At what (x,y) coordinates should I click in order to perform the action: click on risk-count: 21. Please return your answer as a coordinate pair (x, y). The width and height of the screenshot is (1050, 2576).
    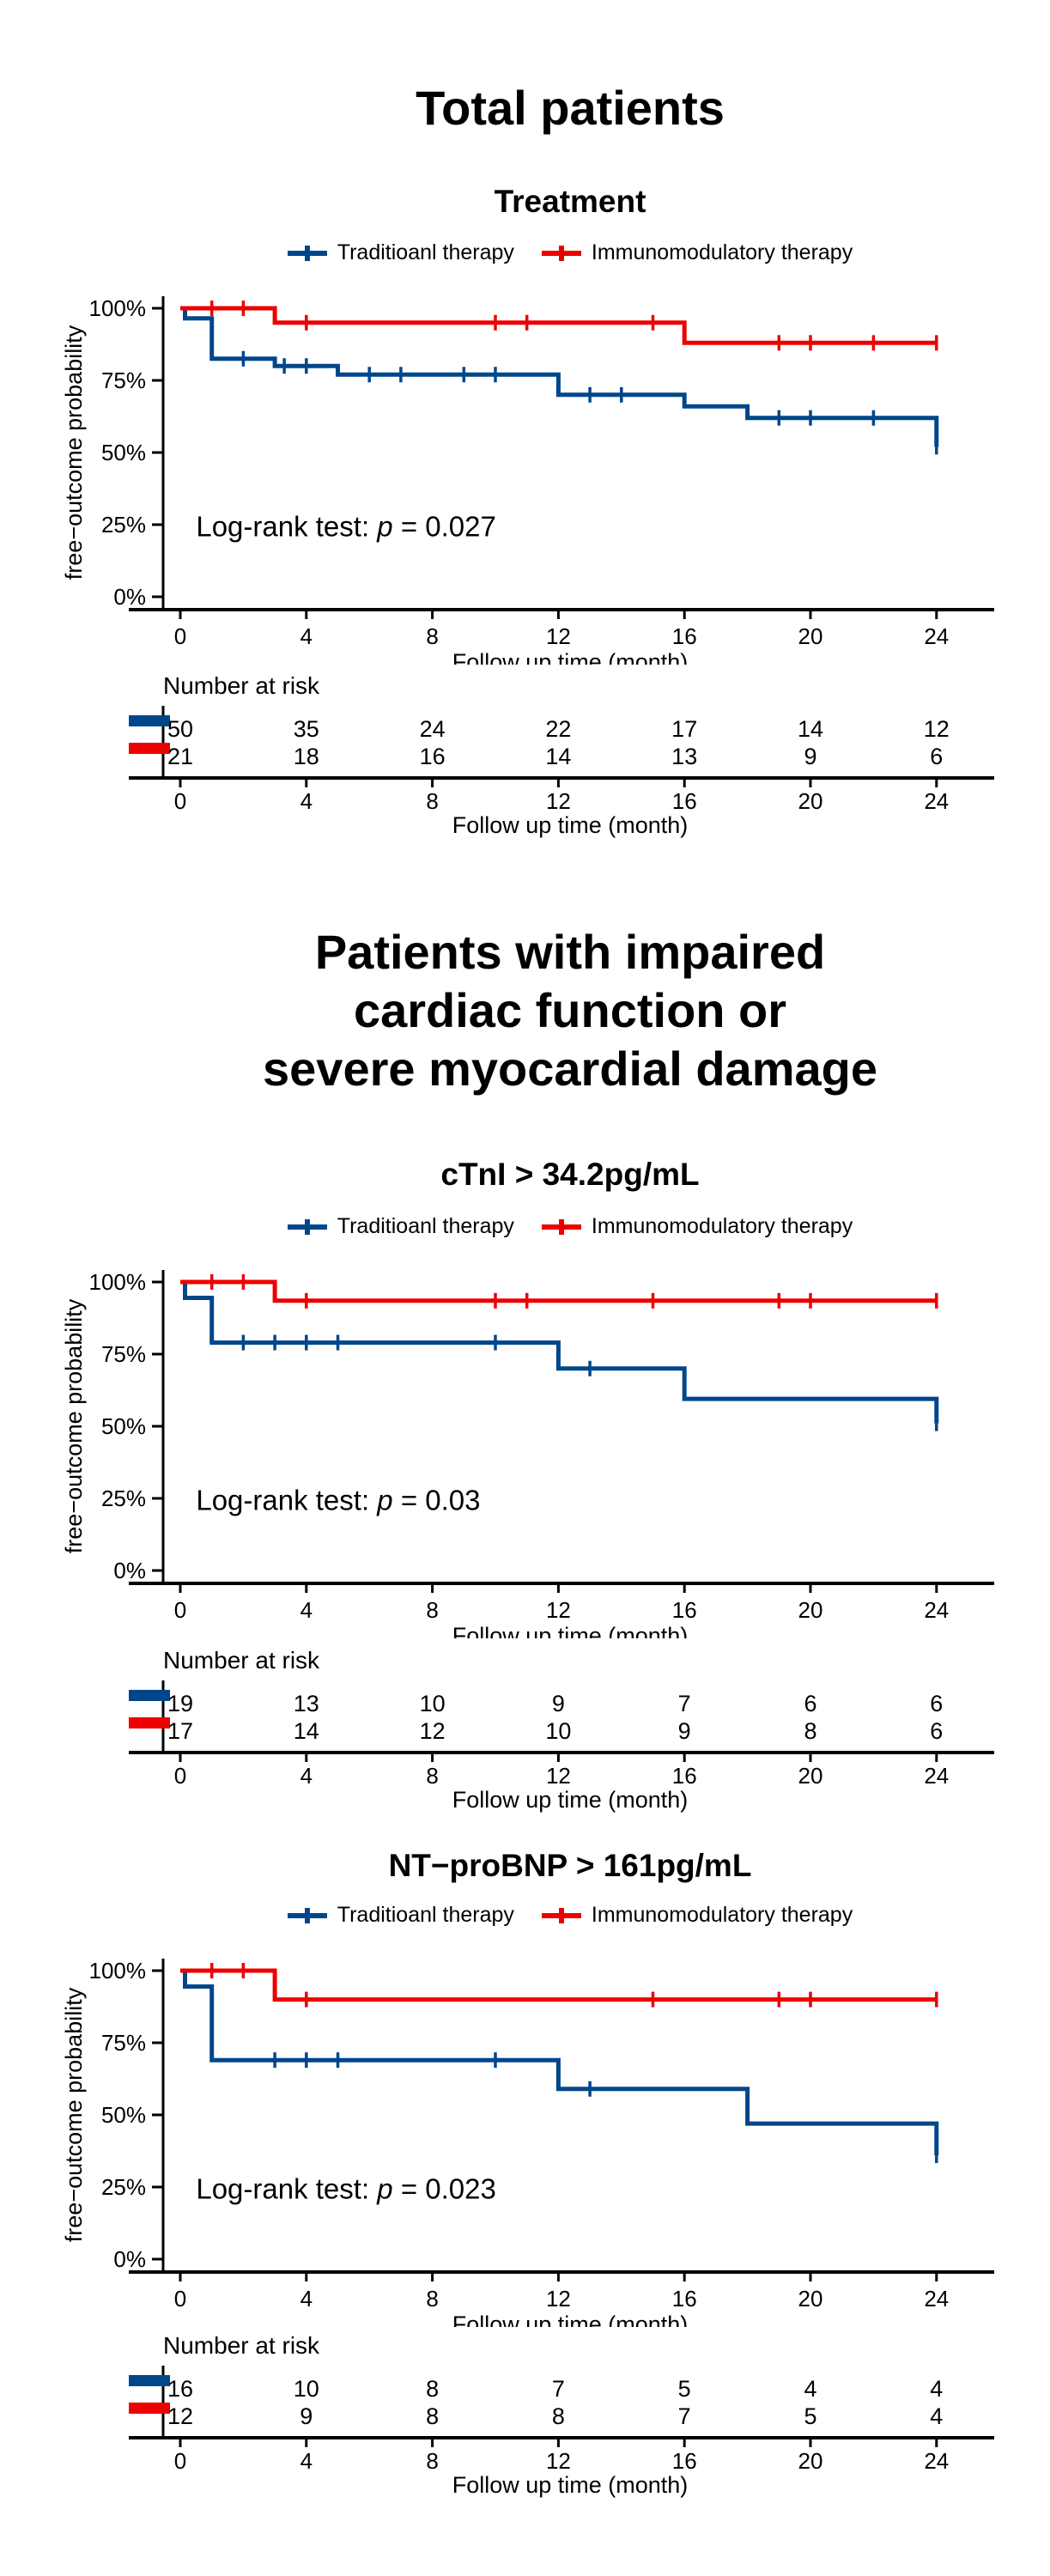
    Looking at the image, I should click on (180, 757).